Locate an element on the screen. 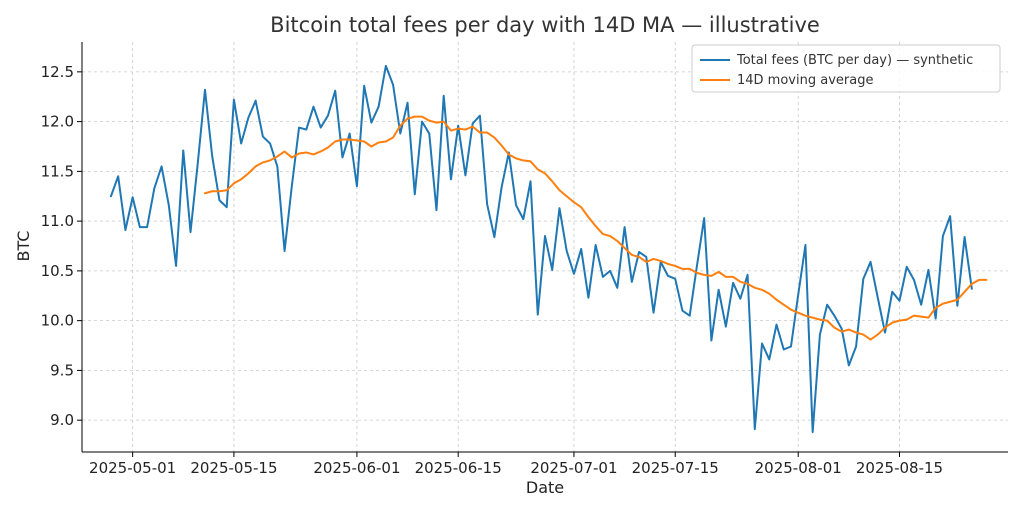 This screenshot has height=512, width=1024. x-tick-label: 2025-06-15 is located at coordinates (458, 468).